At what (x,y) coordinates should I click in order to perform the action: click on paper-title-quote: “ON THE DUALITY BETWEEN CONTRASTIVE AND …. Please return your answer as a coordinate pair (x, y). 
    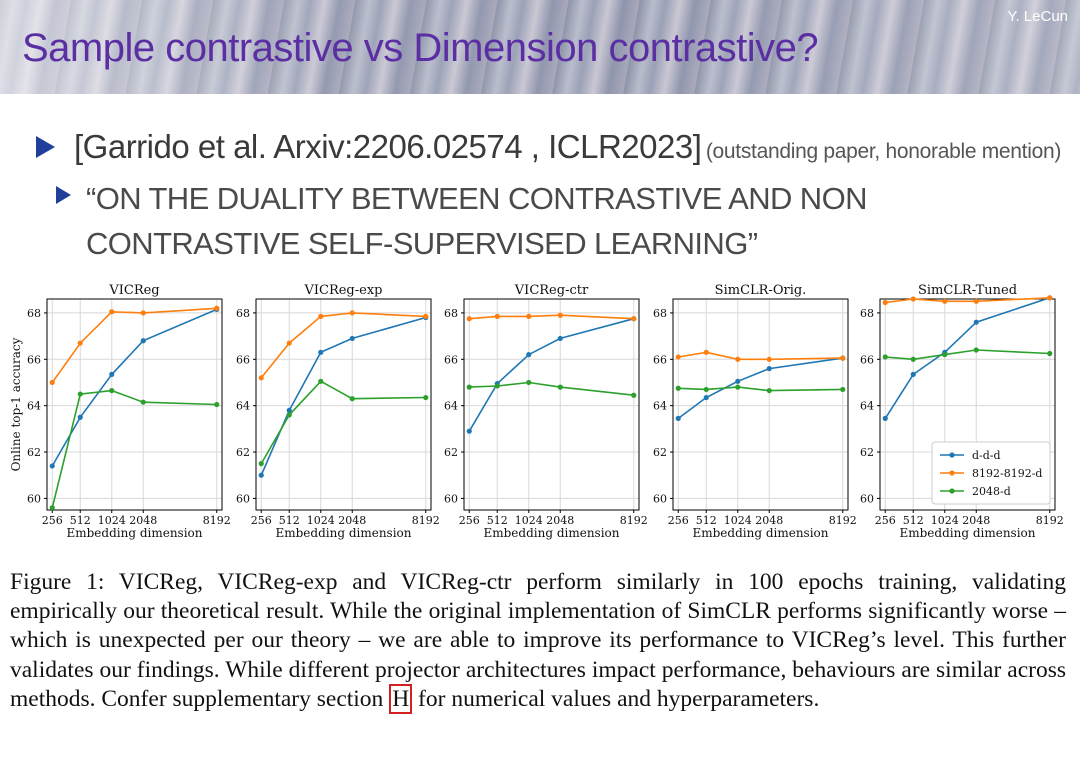
    Looking at the image, I should click on (536, 221).